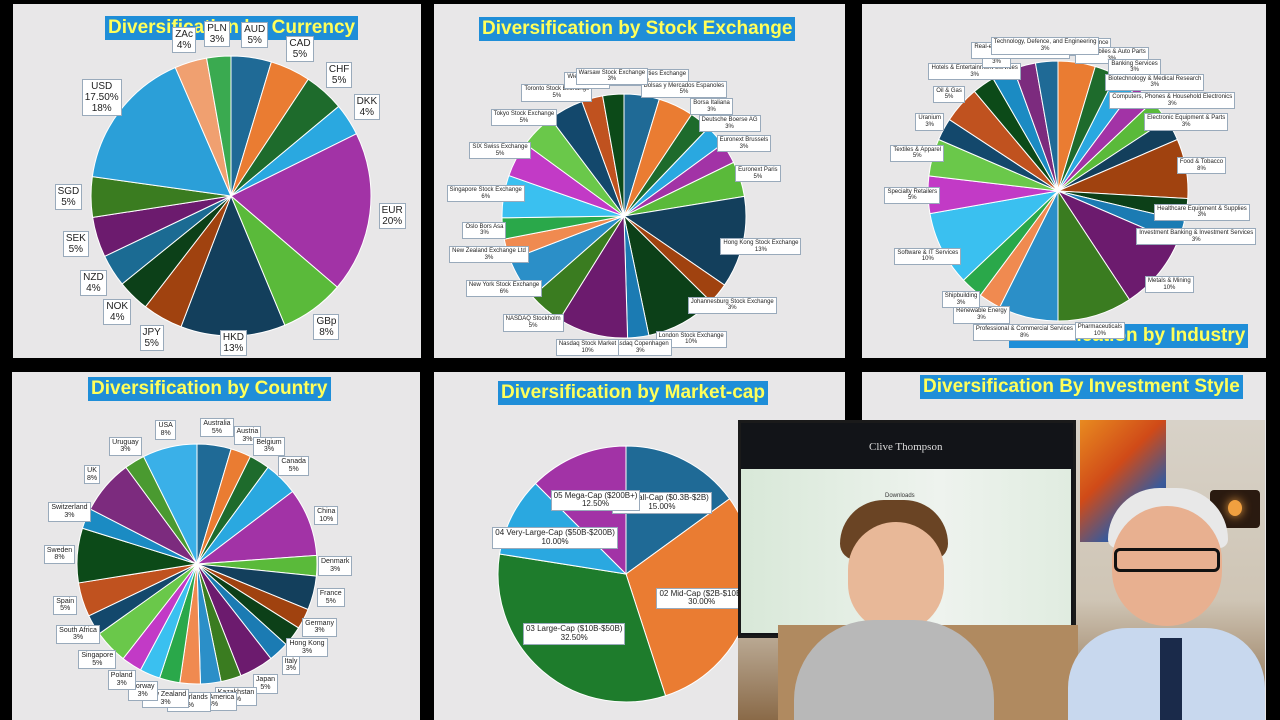 This screenshot has height=720, width=1280. Describe the element at coordinates (1024, 329) in the screenshot. I see `slice-label: Professional & Commercial Services` at that location.